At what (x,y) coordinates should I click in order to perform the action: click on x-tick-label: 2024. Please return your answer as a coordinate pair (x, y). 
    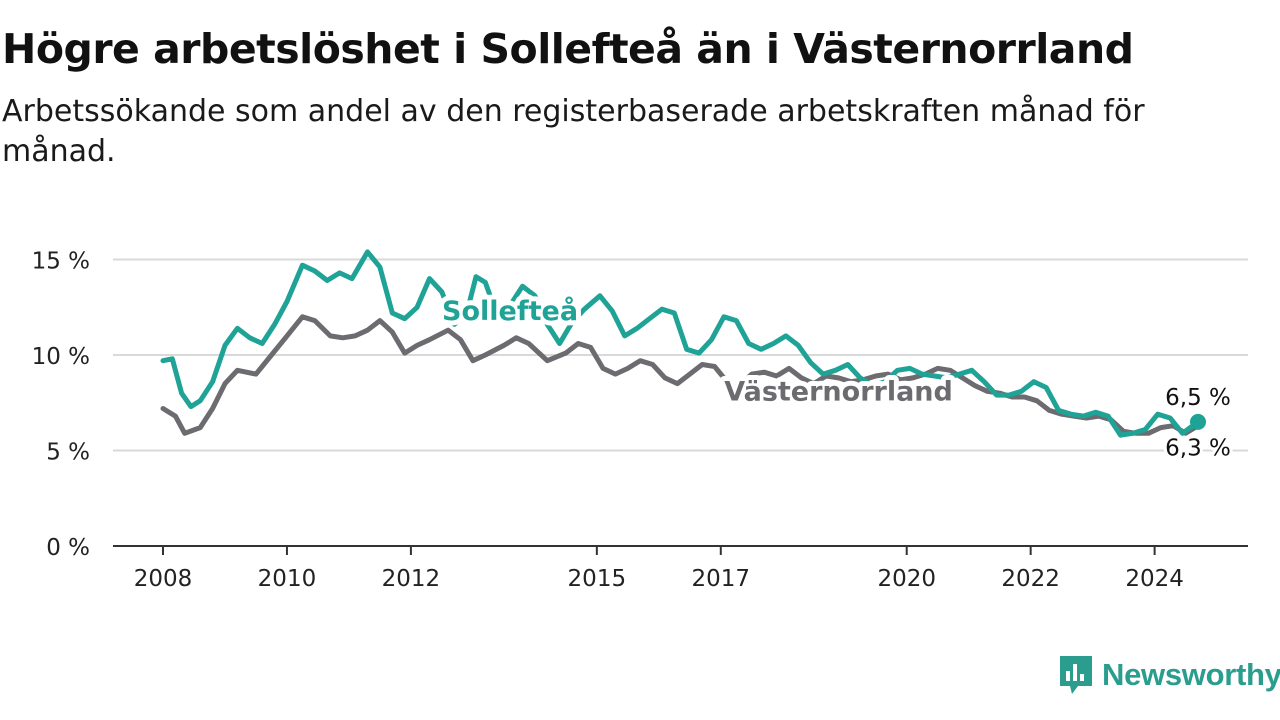
    Looking at the image, I should click on (1154, 579).